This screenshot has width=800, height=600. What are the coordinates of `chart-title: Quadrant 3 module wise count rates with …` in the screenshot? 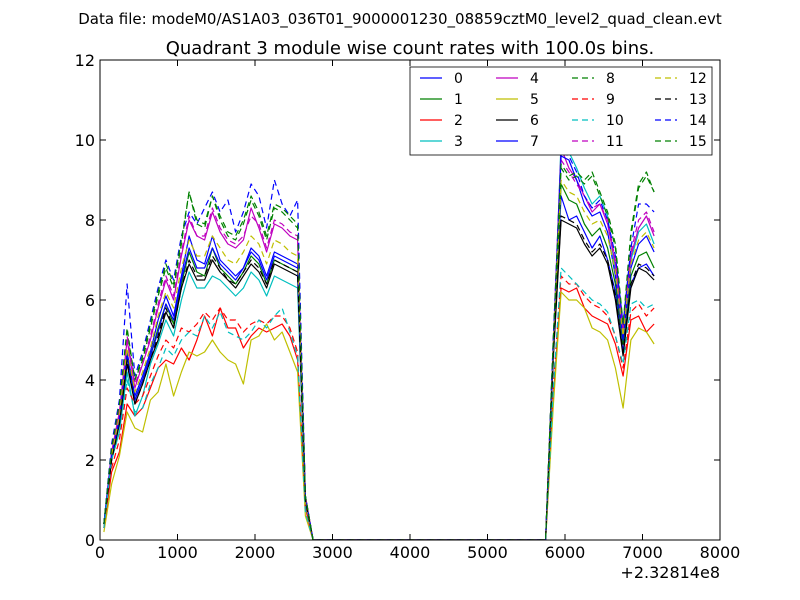 It's located at (410, 48).